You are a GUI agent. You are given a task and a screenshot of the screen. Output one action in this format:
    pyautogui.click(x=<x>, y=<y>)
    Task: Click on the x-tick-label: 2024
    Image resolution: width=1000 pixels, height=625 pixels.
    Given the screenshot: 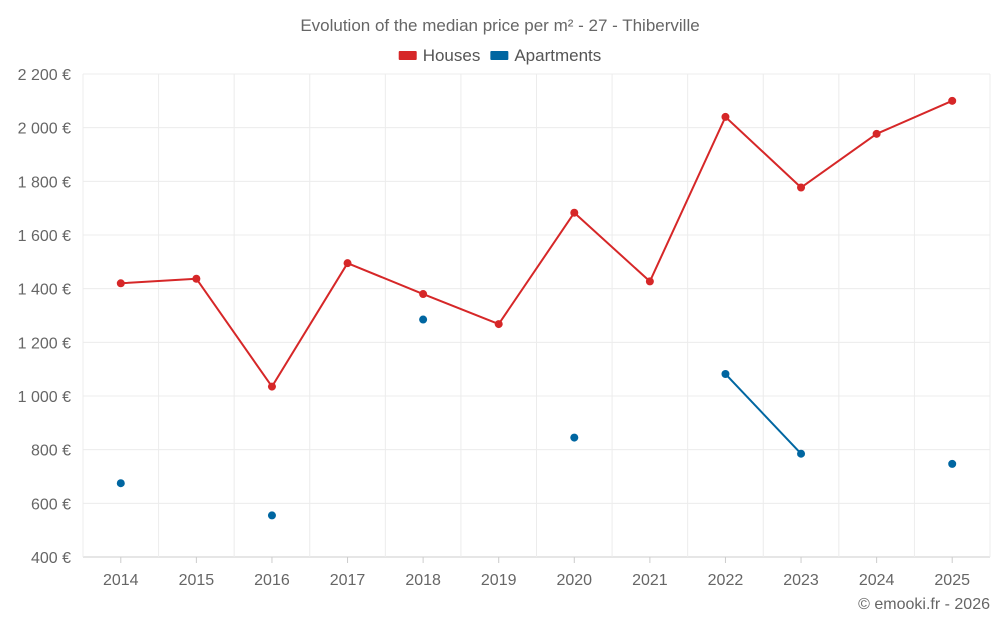 What is the action you would take?
    pyautogui.click(x=877, y=580)
    